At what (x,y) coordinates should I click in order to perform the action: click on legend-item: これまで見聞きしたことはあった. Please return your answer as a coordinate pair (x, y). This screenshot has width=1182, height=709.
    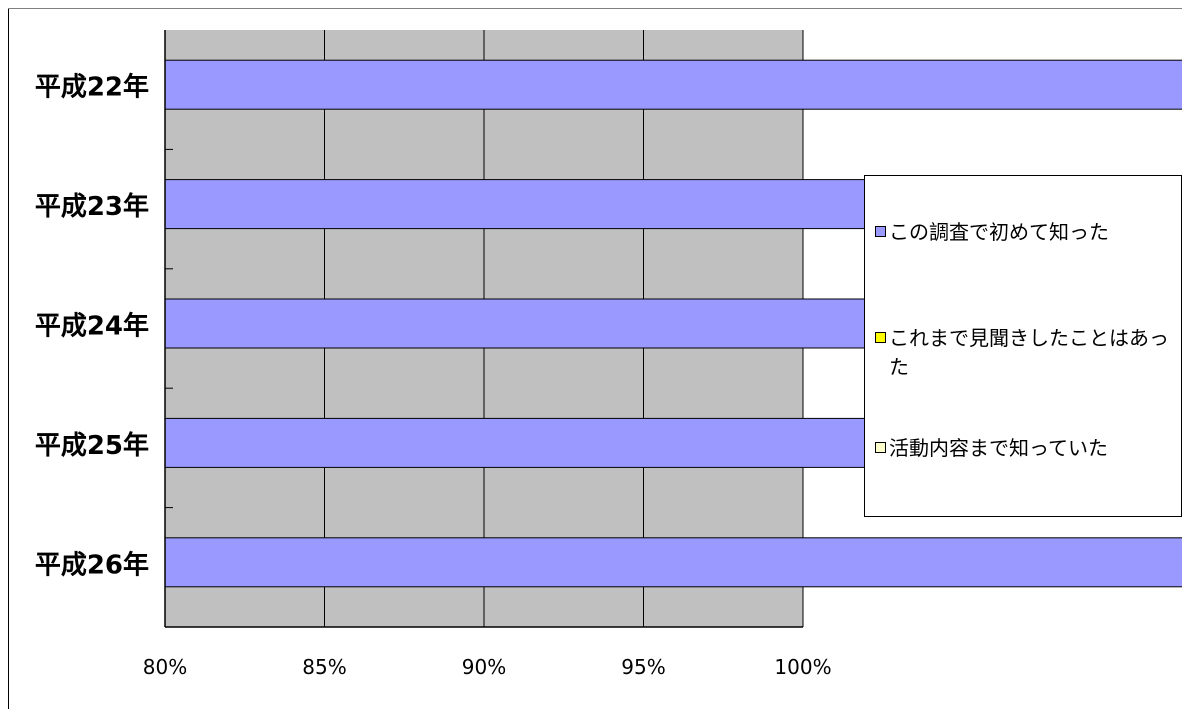
    Looking at the image, I should click on (1022, 353).